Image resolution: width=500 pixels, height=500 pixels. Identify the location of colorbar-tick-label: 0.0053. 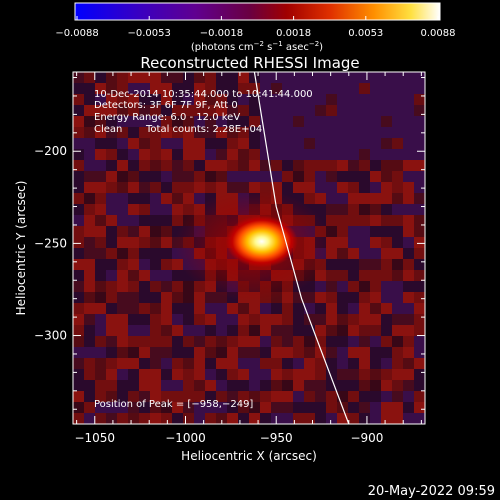
(365, 33).